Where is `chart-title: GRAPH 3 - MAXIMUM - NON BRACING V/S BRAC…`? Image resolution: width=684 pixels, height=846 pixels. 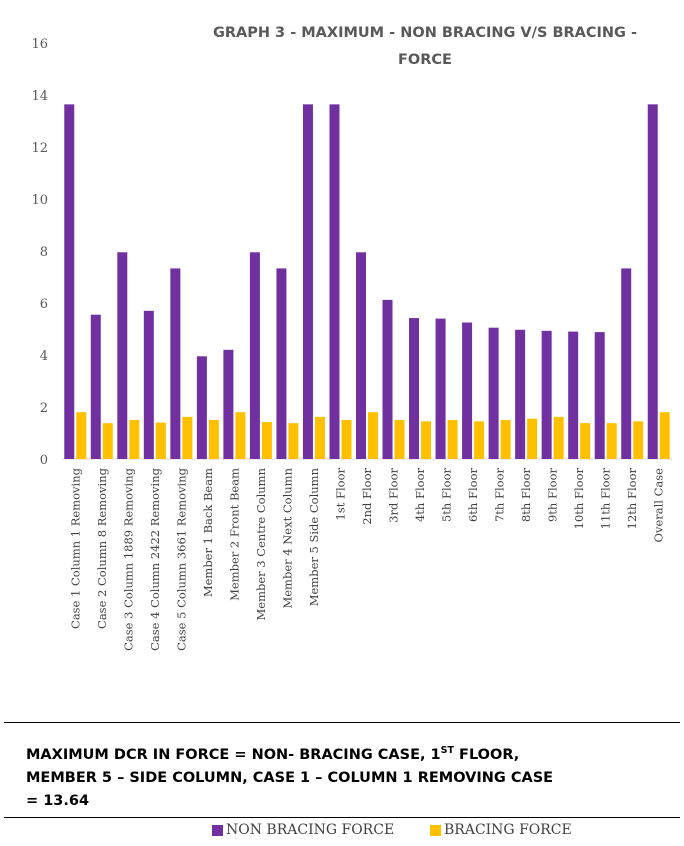
chart-title: GRAPH 3 - MAXIMUM - NON BRACING V/S BRAC… is located at coordinates (425, 46).